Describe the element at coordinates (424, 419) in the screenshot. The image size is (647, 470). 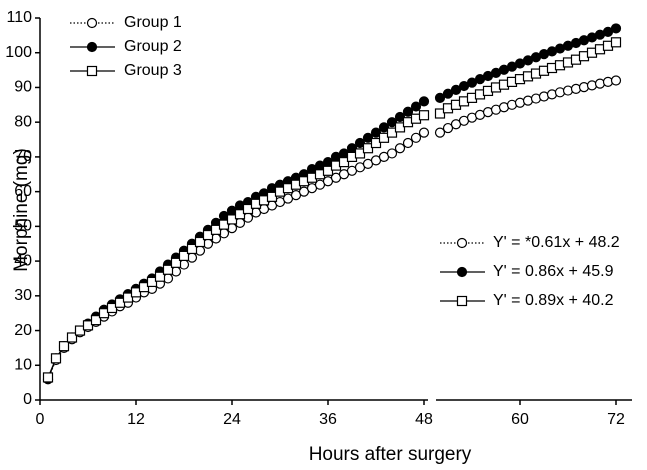
I see `x-tick-label: 48` at that location.